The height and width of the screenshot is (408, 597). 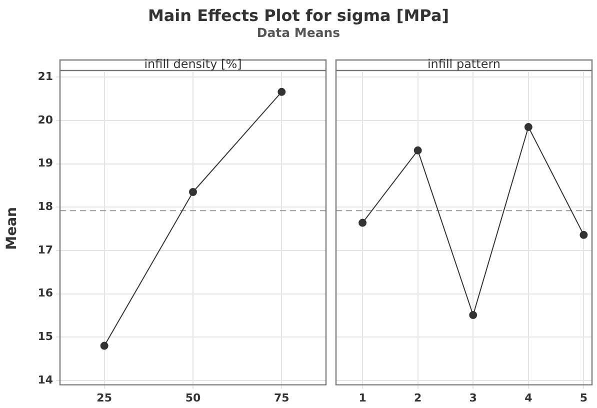 What do you see at coordinates (298, 15) in the screenshot?
I see `chart-title: Main Effects Plot for sigma [MPa]` at bounding box center [298, 15].